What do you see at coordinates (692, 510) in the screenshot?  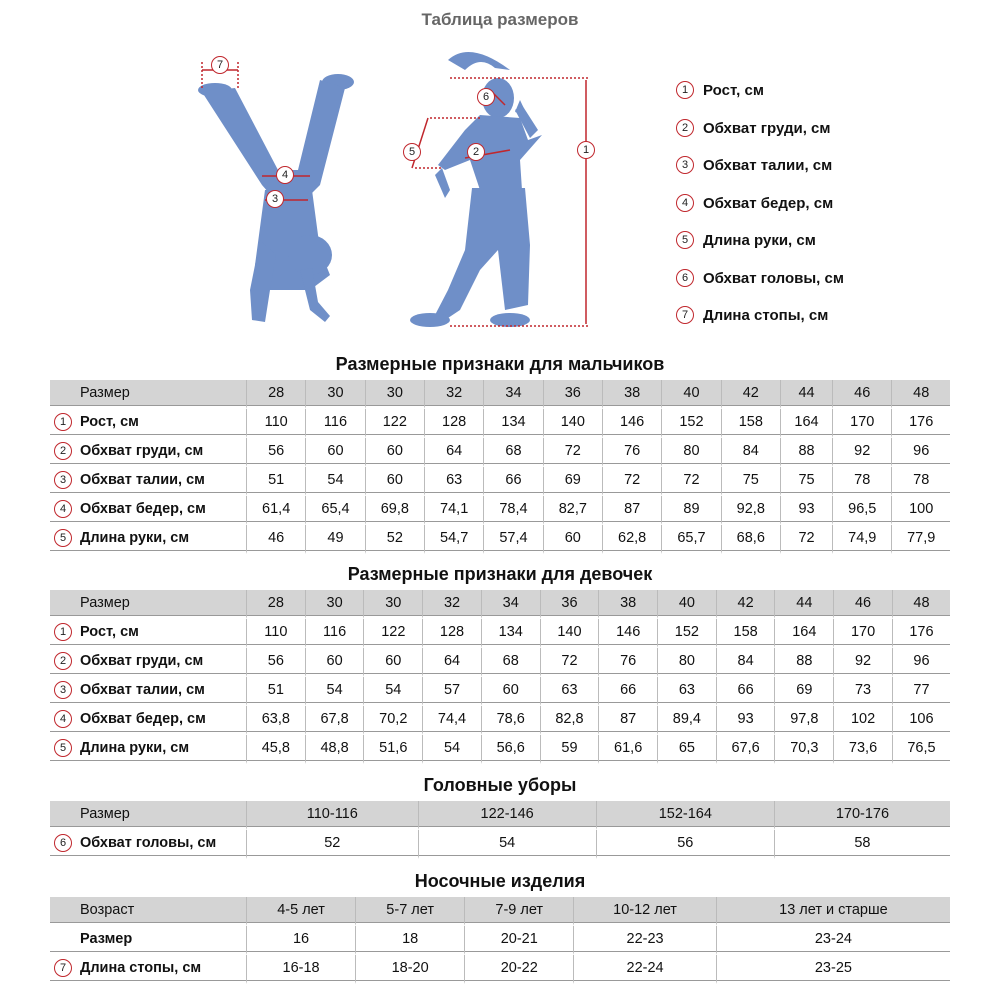 I see `table-cell: 89` at bounding box center [692, 510].